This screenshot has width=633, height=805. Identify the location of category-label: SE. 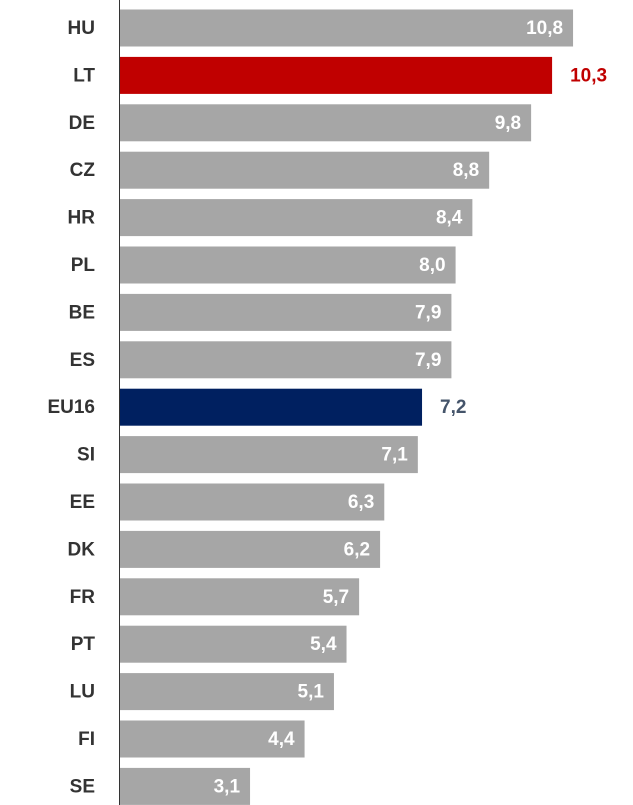
(82, 786).